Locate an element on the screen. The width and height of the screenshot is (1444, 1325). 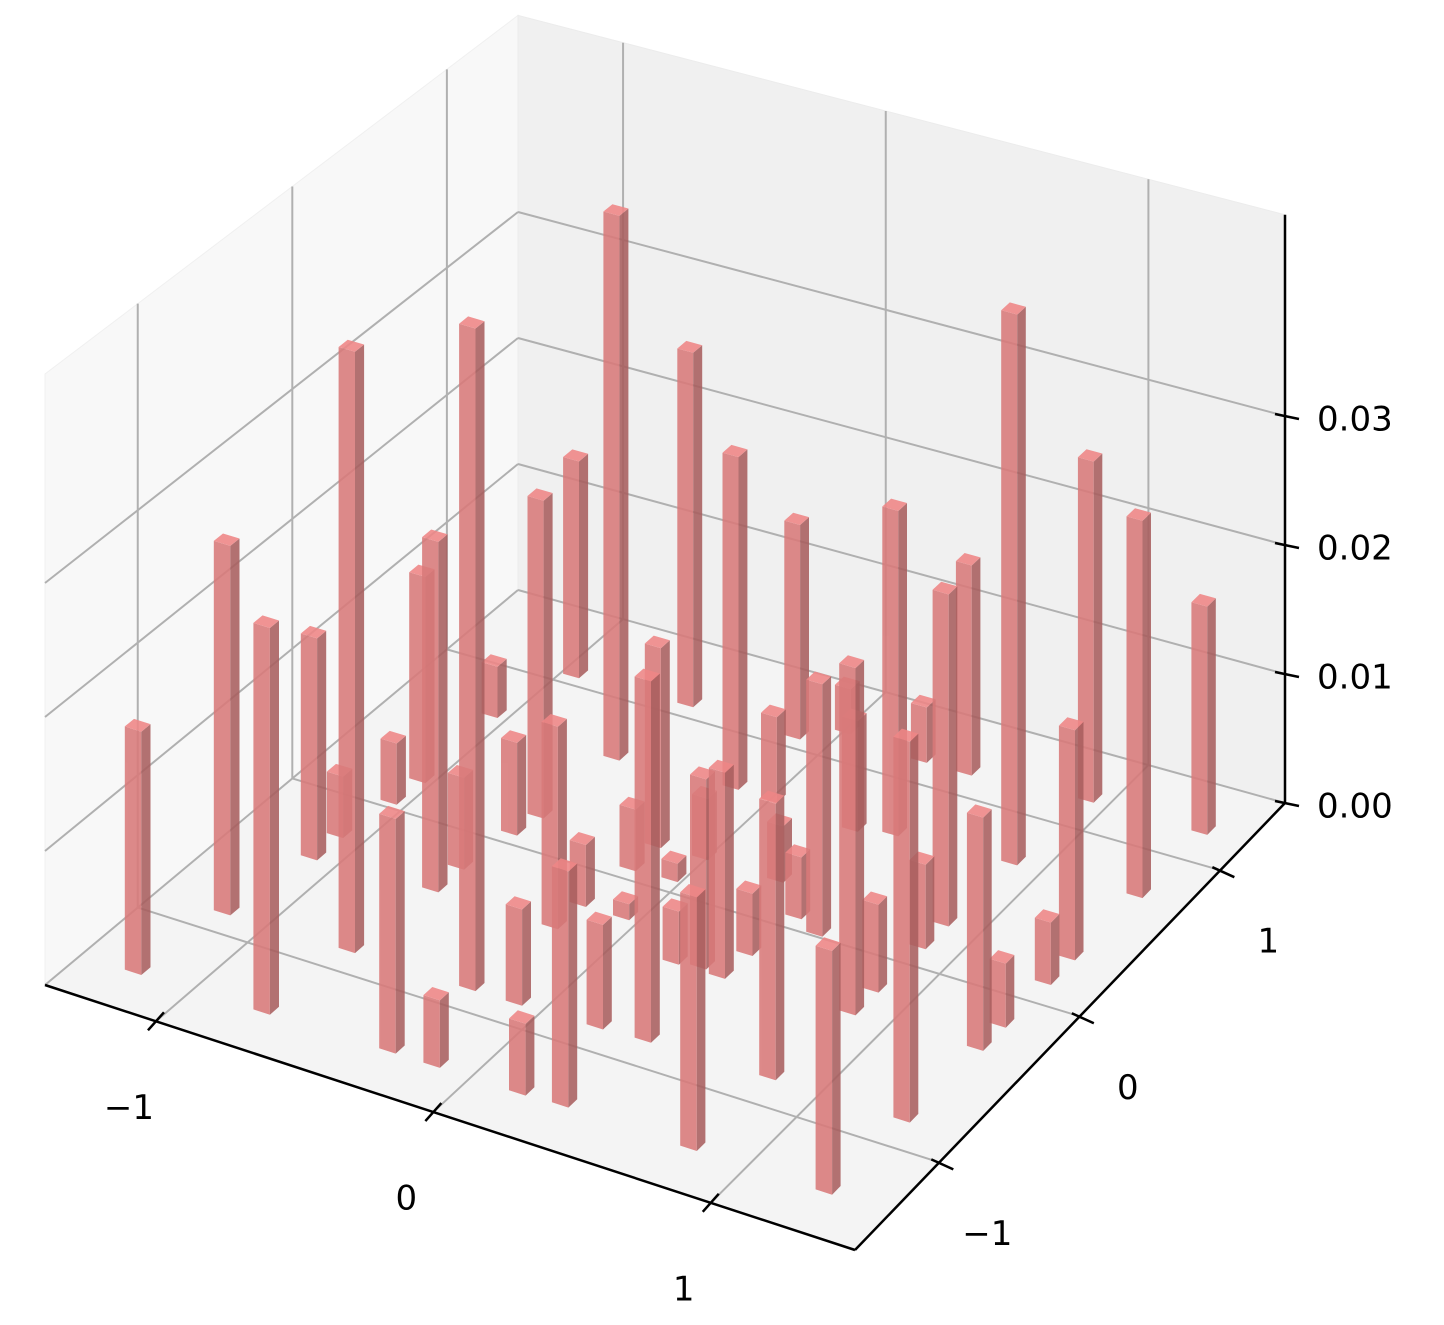
x-tick-label: −1 is located at coordinates (129, 1108).